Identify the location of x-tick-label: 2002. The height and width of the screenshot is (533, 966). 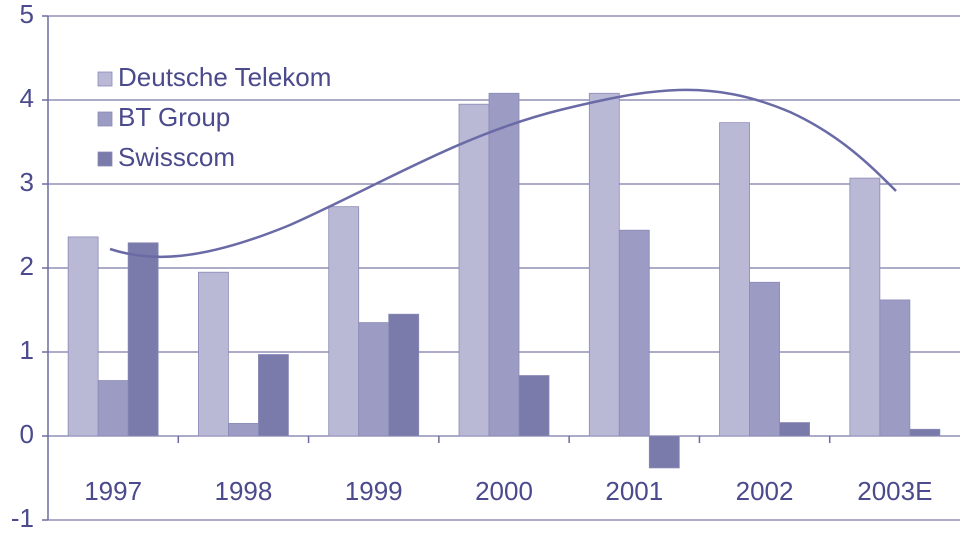
(765, 491).